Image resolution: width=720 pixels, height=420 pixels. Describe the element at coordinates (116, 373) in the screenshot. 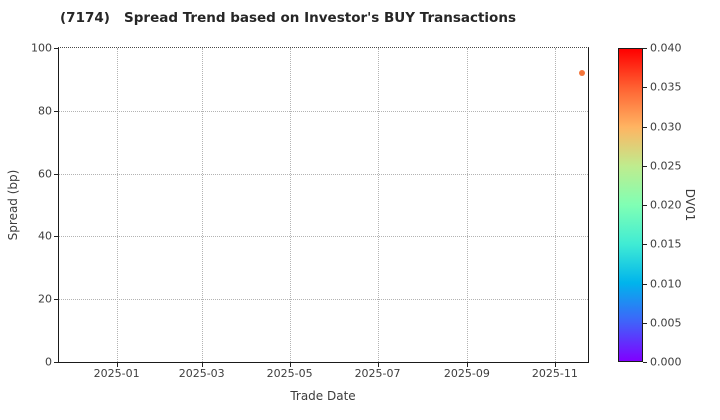

I see `x-tick-label: 2025-01` at that location.